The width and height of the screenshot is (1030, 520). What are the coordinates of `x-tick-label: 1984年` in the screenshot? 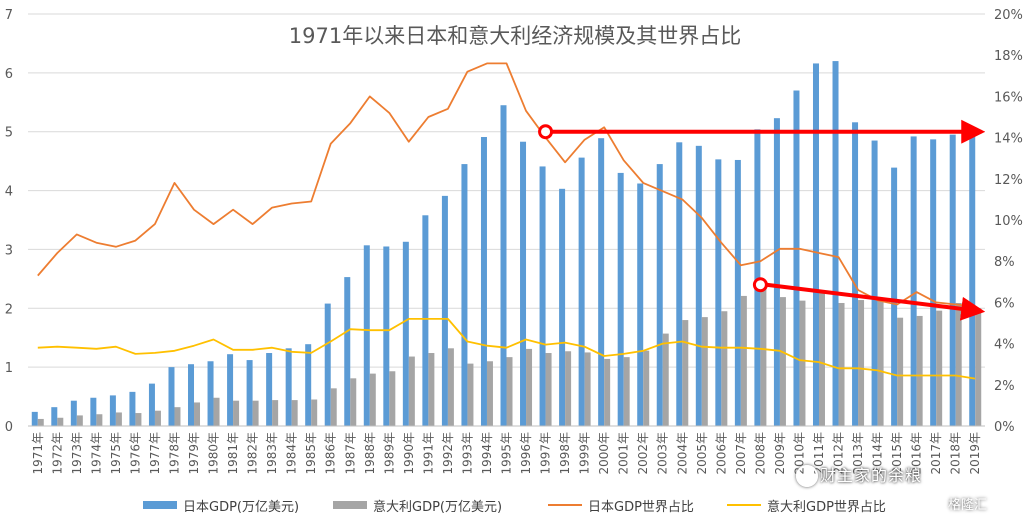 It's located at (292, 453).